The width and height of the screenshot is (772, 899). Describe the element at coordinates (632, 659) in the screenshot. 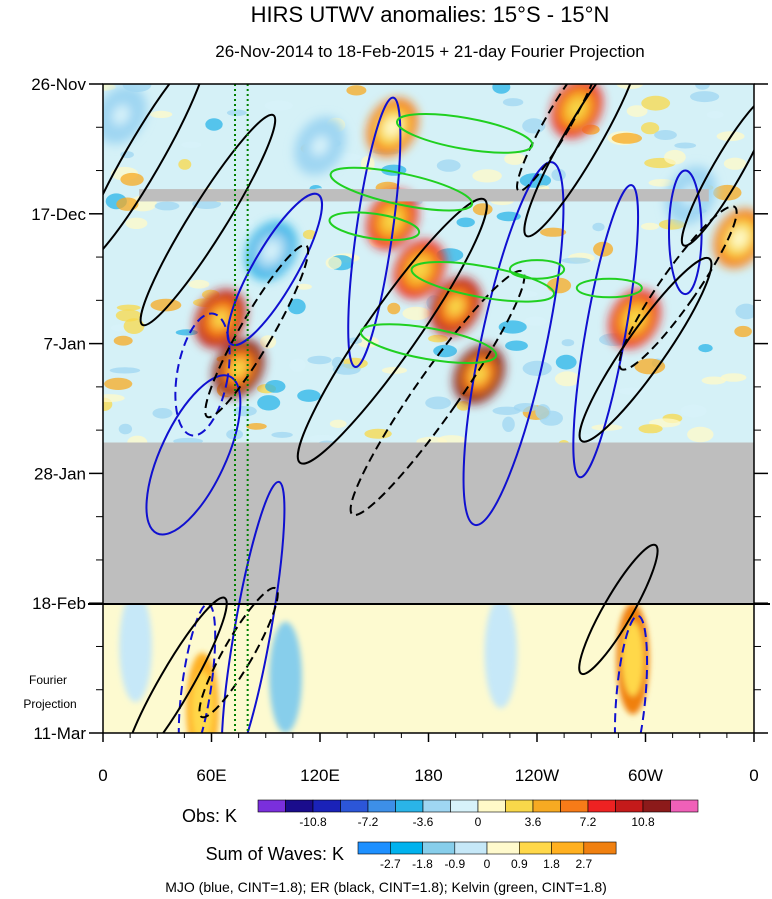

I see `wave-sum-positive-mark` at that location.